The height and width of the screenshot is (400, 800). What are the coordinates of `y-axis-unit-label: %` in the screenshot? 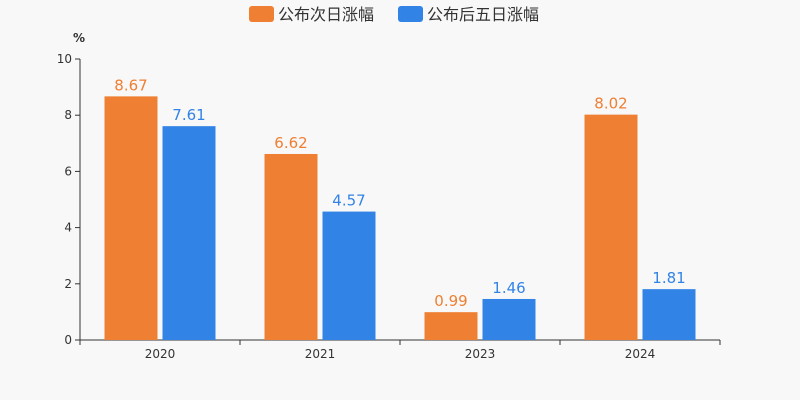 It's located at (79, 38).